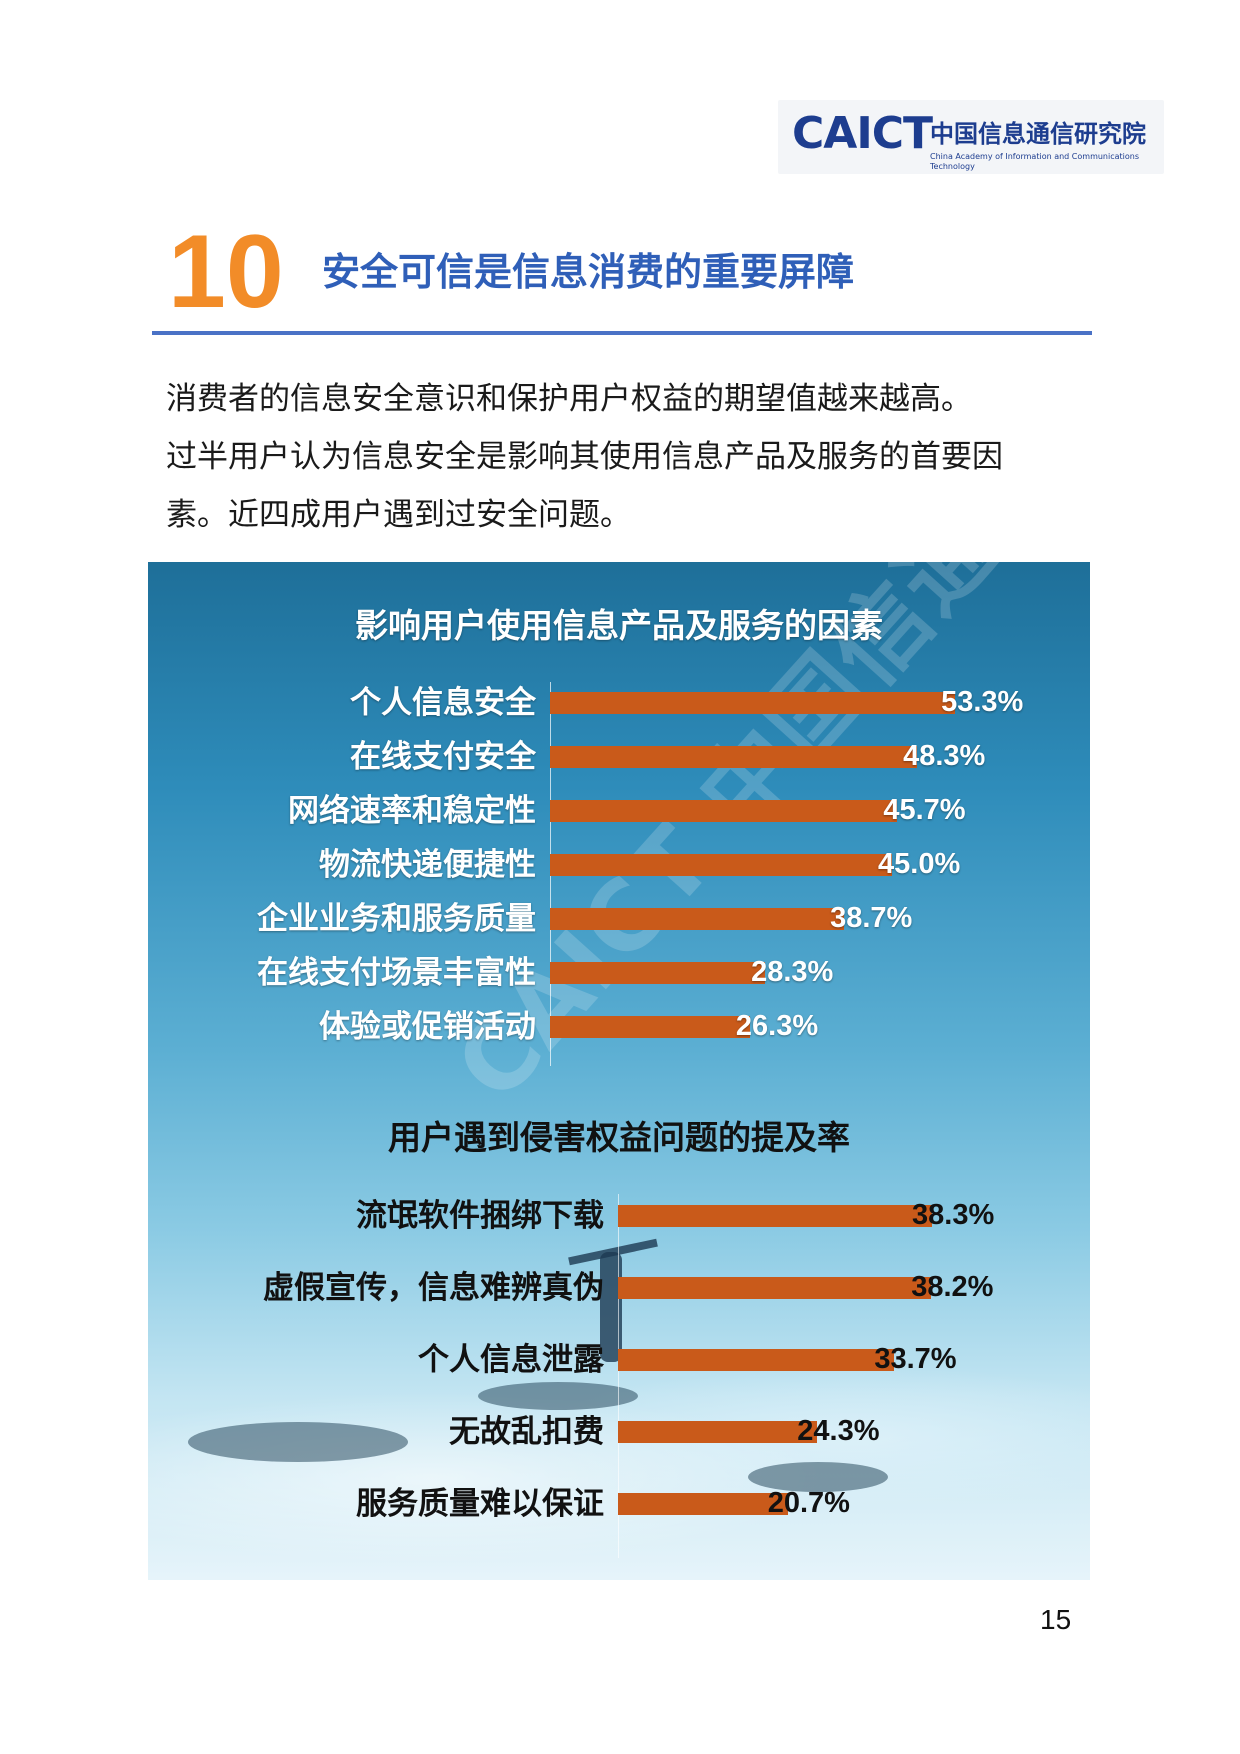 This screenshot has height=1754, width=1240. What do you see at coordinates (622, 333) in the screenshot?
I see `section-divider` at bounding box center [622, 333].